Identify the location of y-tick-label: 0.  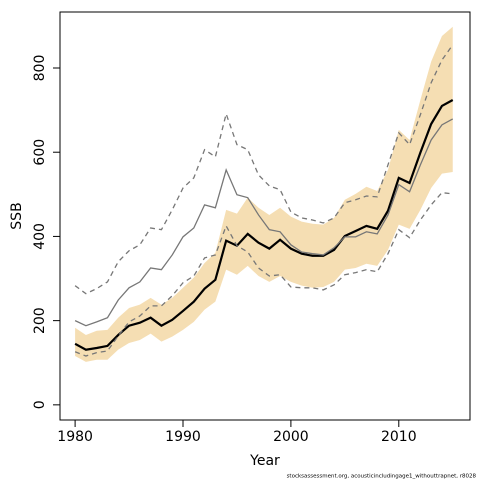
(40, 404).